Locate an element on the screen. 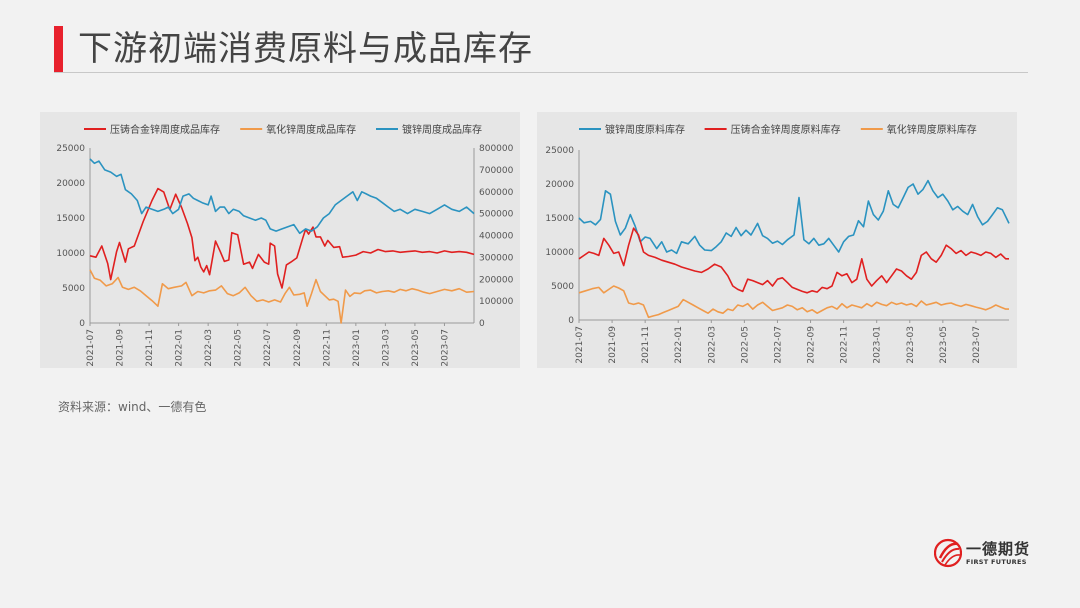  legend-label-1: 压铸合金锌周度原料库存 is located at coordinates (786, 129).